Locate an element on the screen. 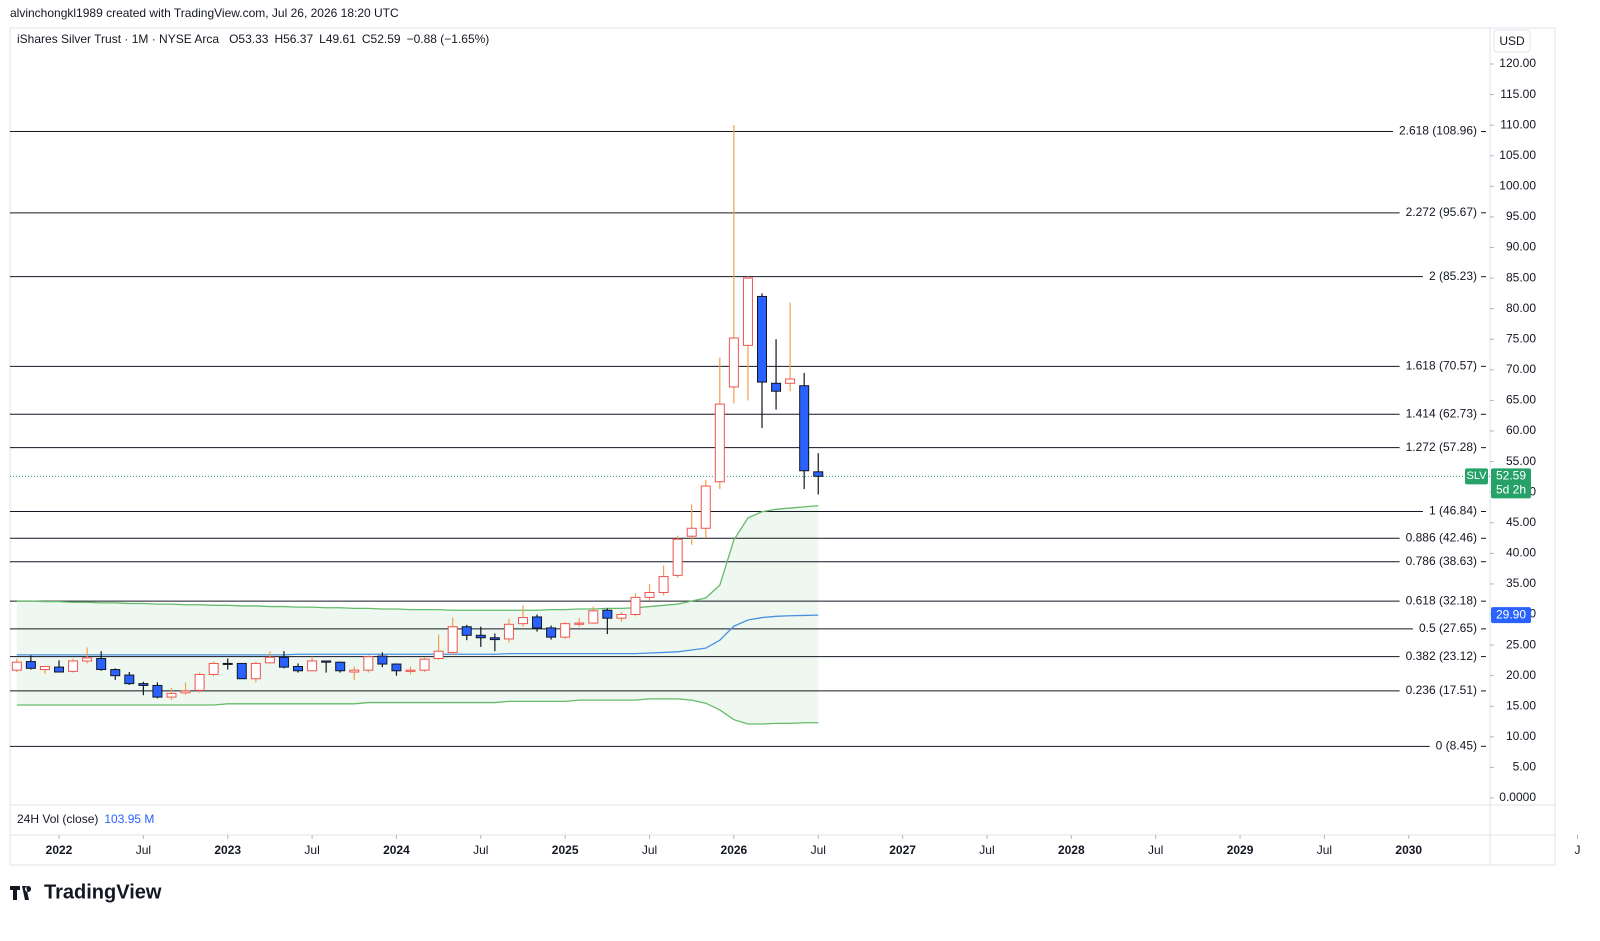 Image resolution: width=1600 pixels, height=941 pixels. y-tick-label: 35.00 is located at coordinates (1521, 583).